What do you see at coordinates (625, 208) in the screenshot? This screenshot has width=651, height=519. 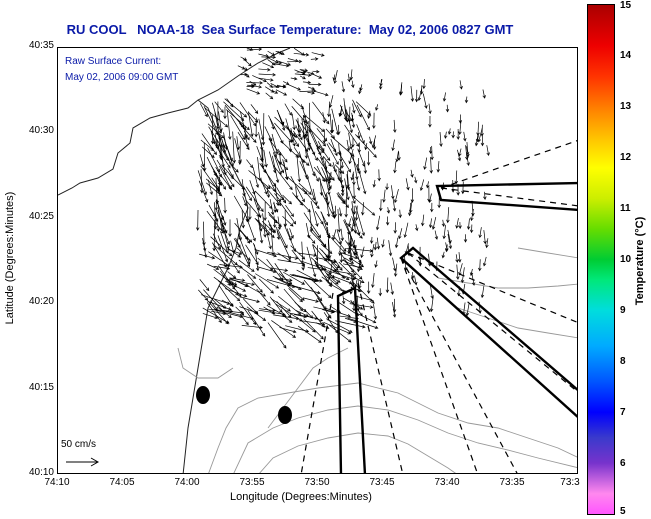 I see `colorbar-tick: 11` at bounding box center [625, 208].